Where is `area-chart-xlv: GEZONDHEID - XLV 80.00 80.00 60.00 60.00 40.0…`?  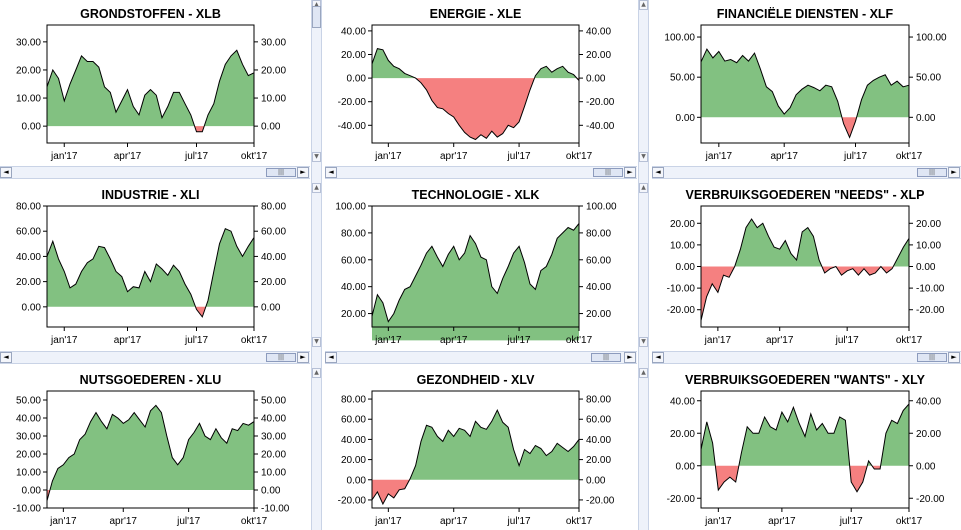 area-chart-xlv: GEZONDHEID - XLV 80.00 80.00 60.00 60.00 40.0… is located at coordinates (476, 450).